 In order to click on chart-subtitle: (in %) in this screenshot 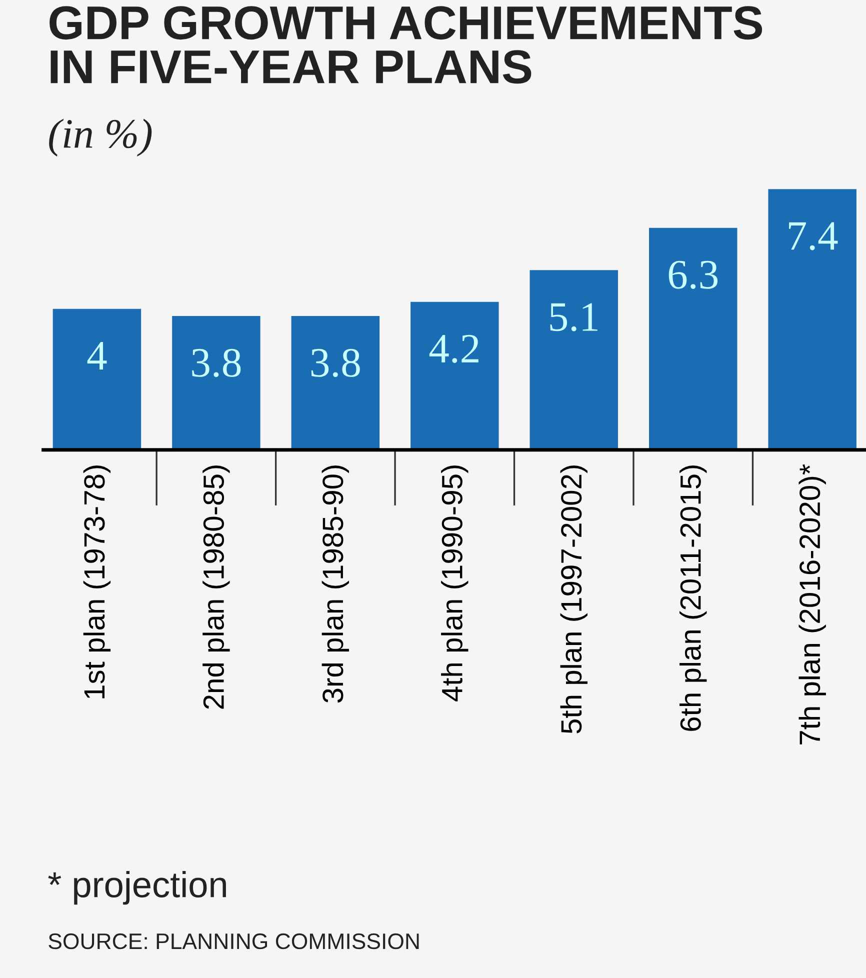, I will do `click(100, 137)`.